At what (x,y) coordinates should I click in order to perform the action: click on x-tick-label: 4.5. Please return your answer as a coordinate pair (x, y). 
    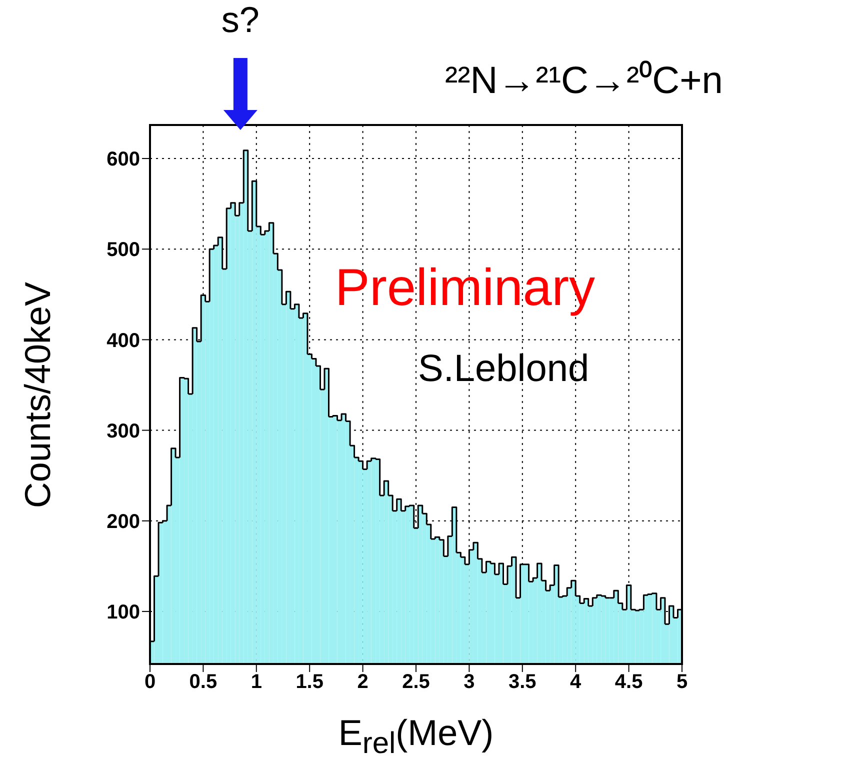
    Looking at the image, I should click on (628, 682).